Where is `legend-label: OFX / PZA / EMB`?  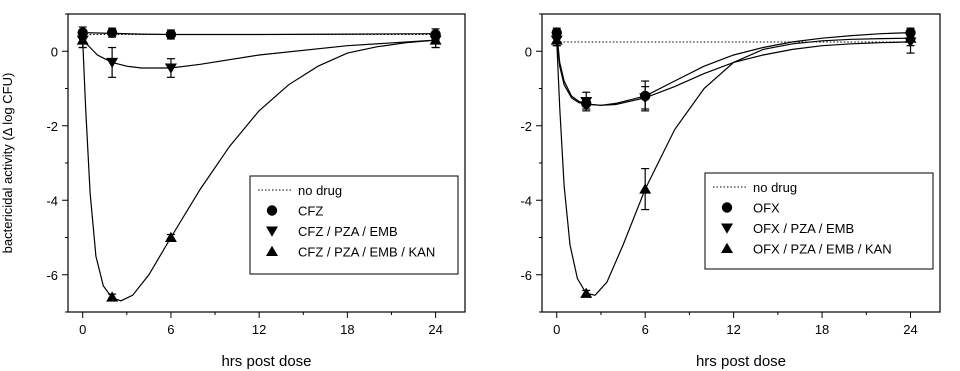 legend-label: OFX / PZA / EMB is located at coordinates (803, 228).